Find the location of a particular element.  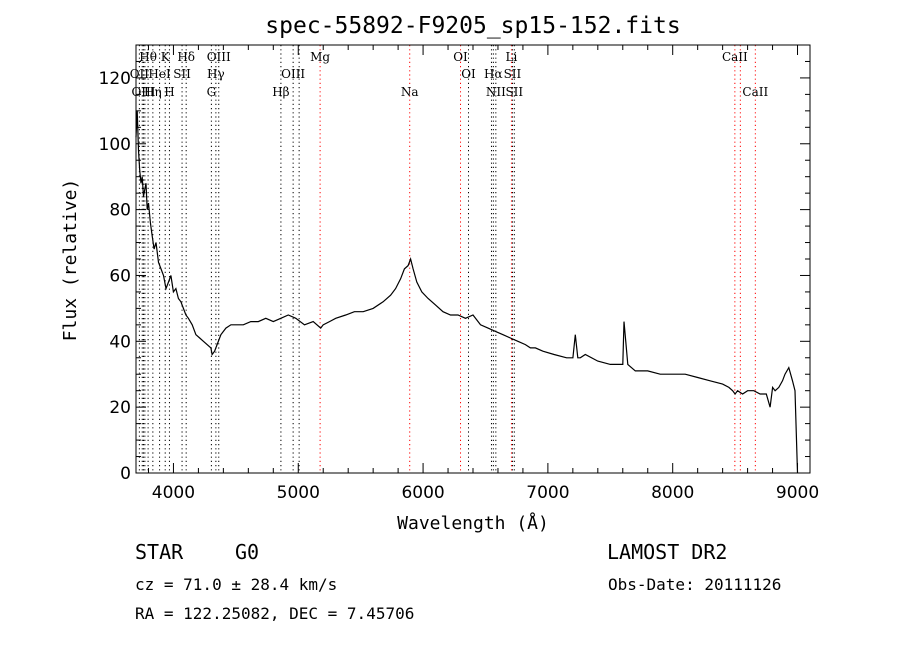

y-tick-label: 20 is located at coordinates (120, 408).